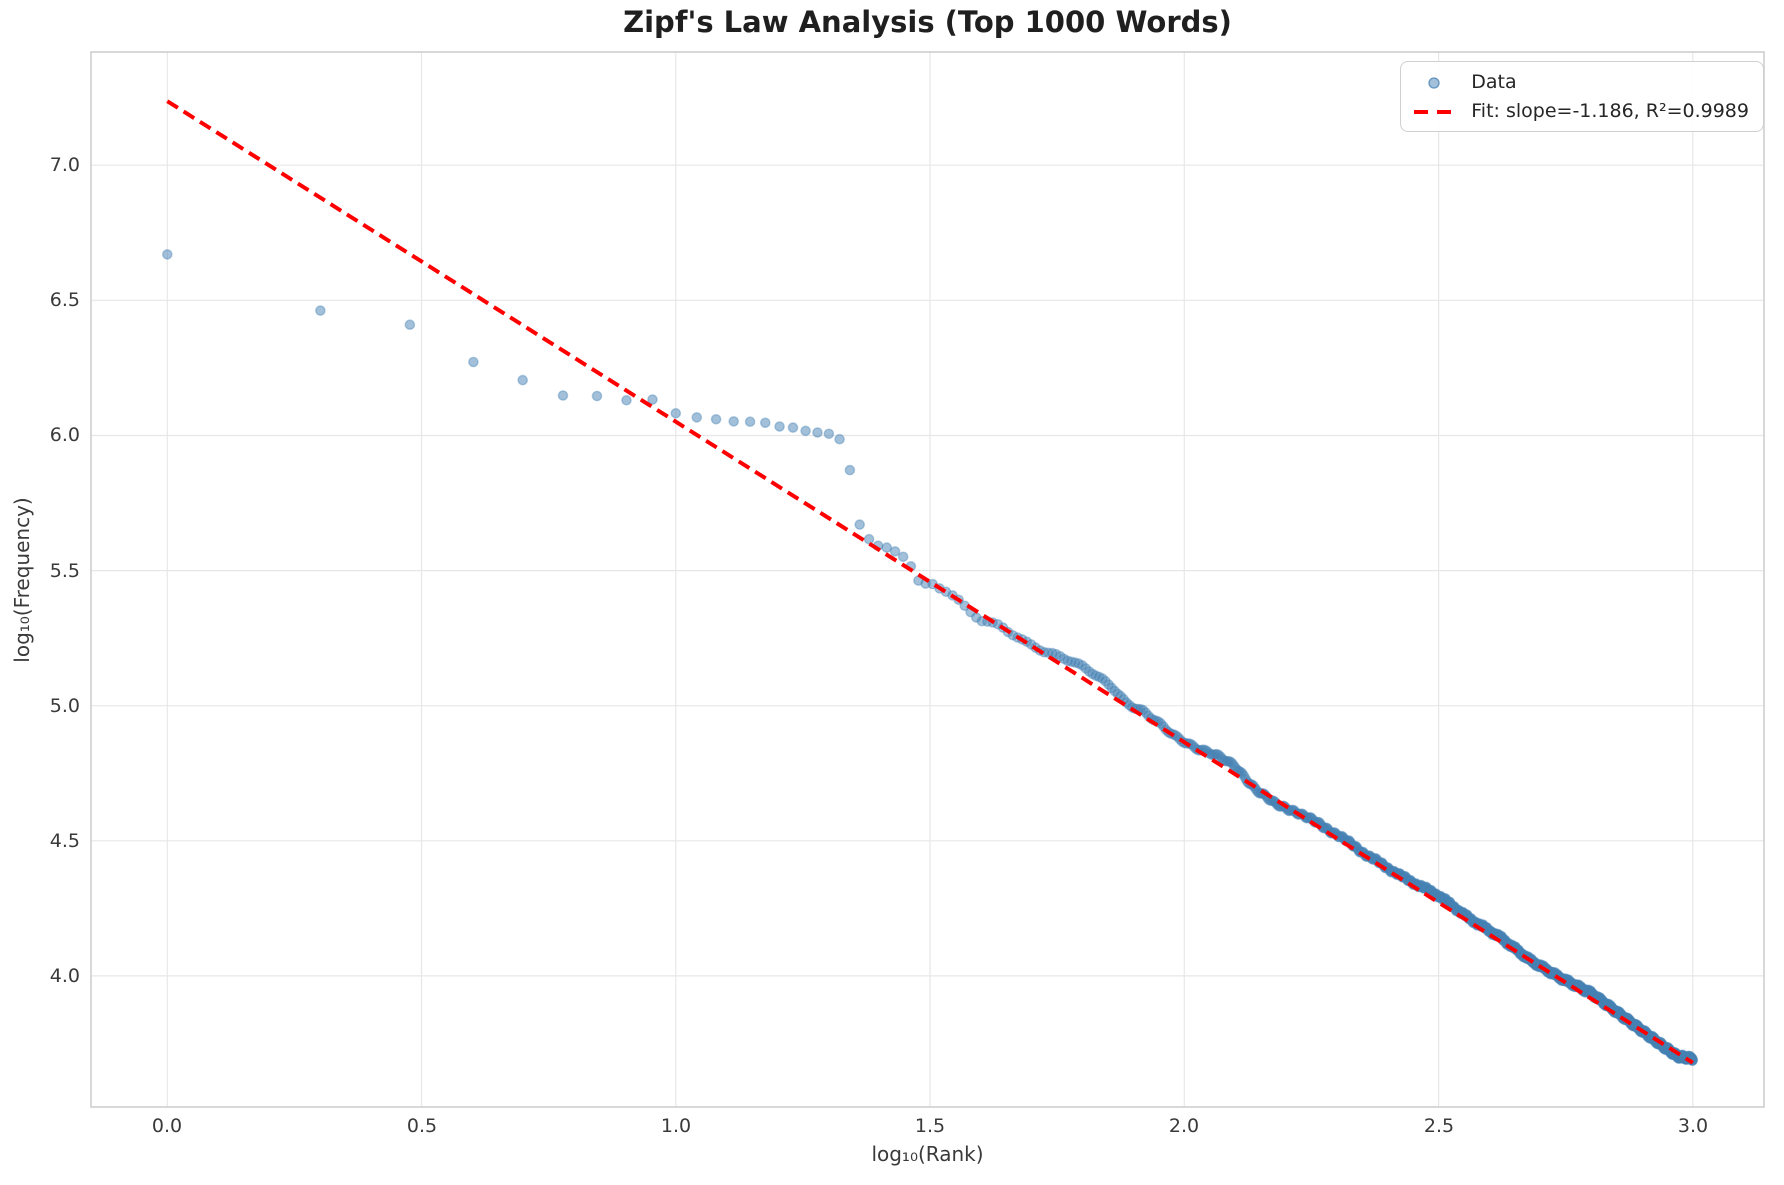 The image size is (1784, 1185). I want to click on x-tick-label: 1.0, so click(676, 1126).